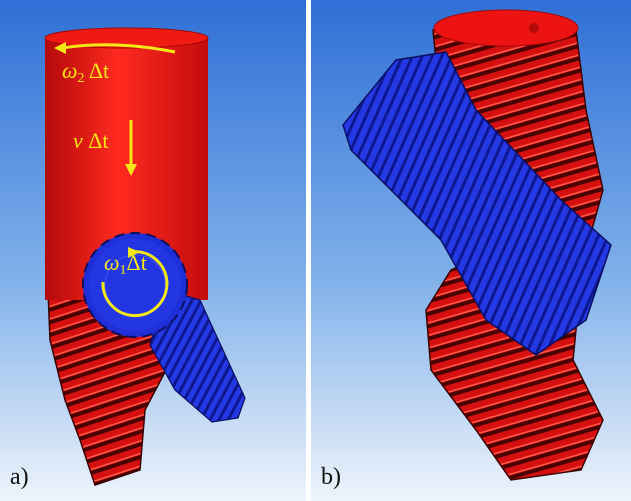 The image size is (631, 501). Describe the element at coordinates (60, 48) in the screenshot. I see `rotation-arrowhead-omega2` at that location.